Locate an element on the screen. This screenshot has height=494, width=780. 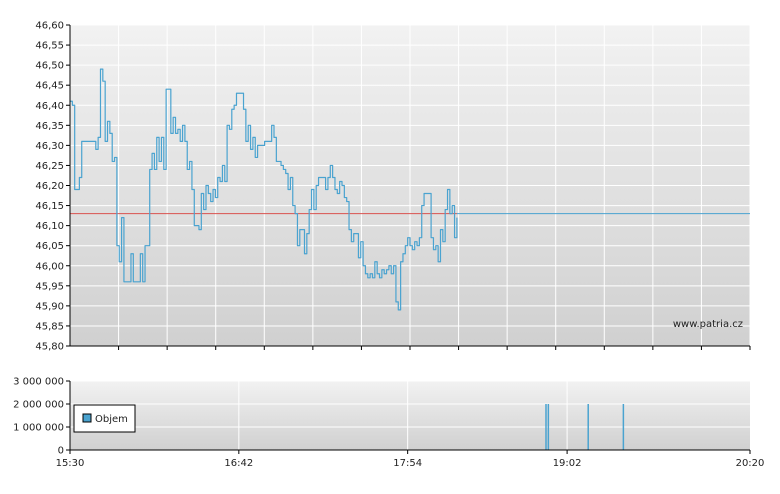
price-y-tick-label: 46,35 is located at coordinates (49, 126).